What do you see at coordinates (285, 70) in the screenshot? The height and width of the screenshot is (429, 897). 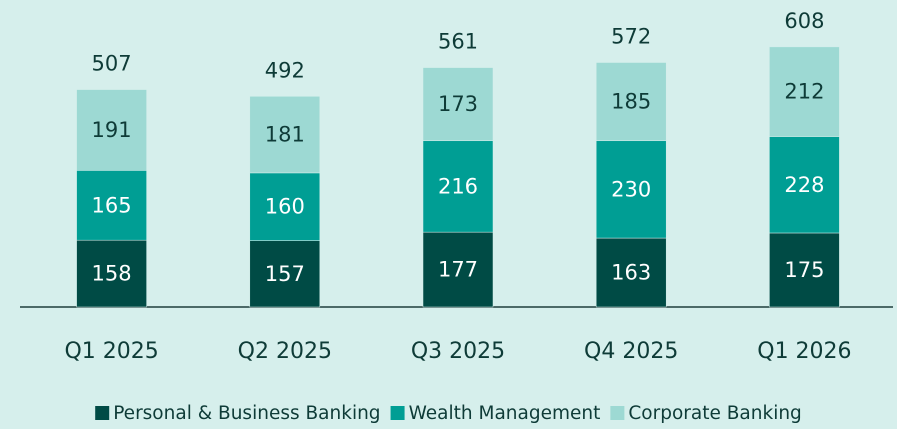 I see `total-label: 492` at bounding box center [285, 70].